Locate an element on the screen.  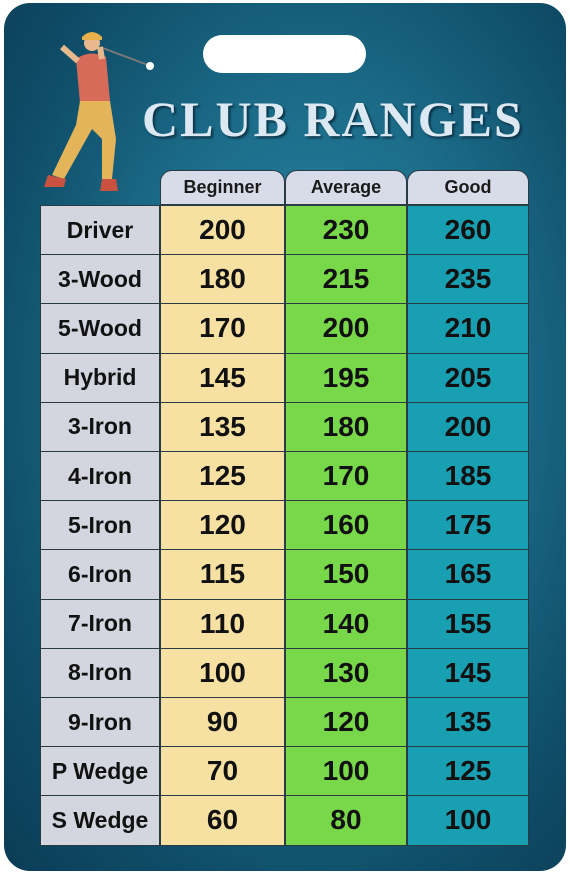
club-name: 5-Wood is located at coordinates (100, 328).